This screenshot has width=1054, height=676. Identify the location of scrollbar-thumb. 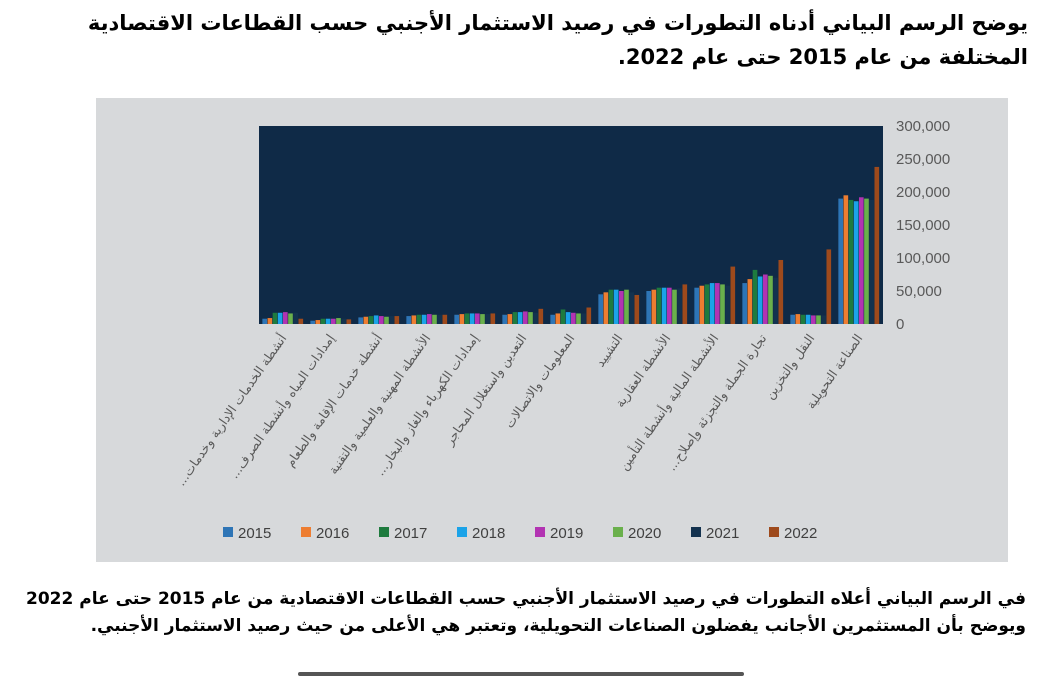
(521, 674).